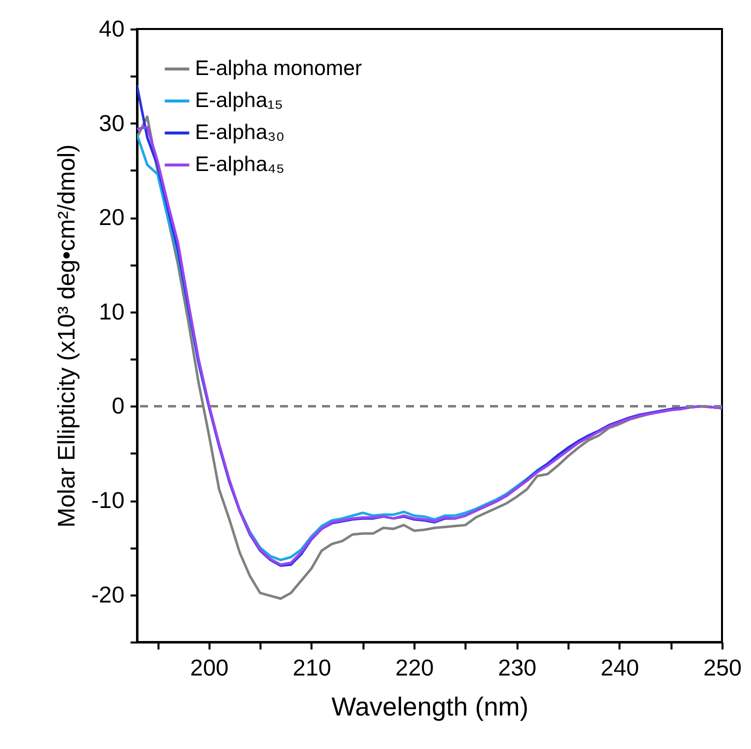 The width and height of the screenshot is (751, 749). What do you see at coordinates (278, 68) in the screenshot?
I see `legend-label: E-alpha monomer` at bounding box center [278, 68].